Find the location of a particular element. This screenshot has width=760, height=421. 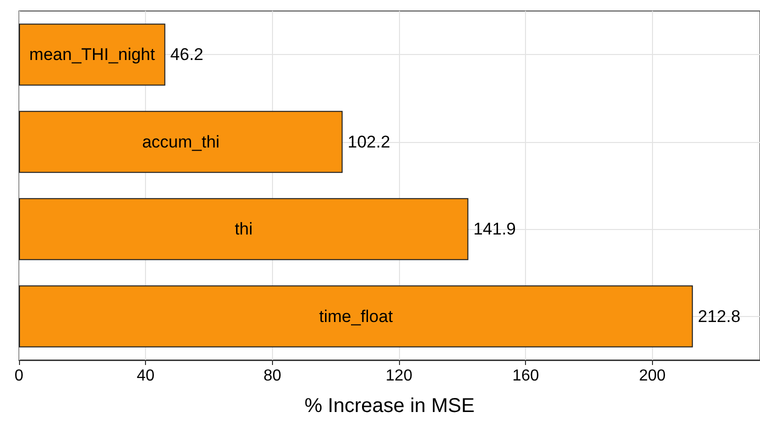

data-label: 46.2 is located at coordinates (187, 54).